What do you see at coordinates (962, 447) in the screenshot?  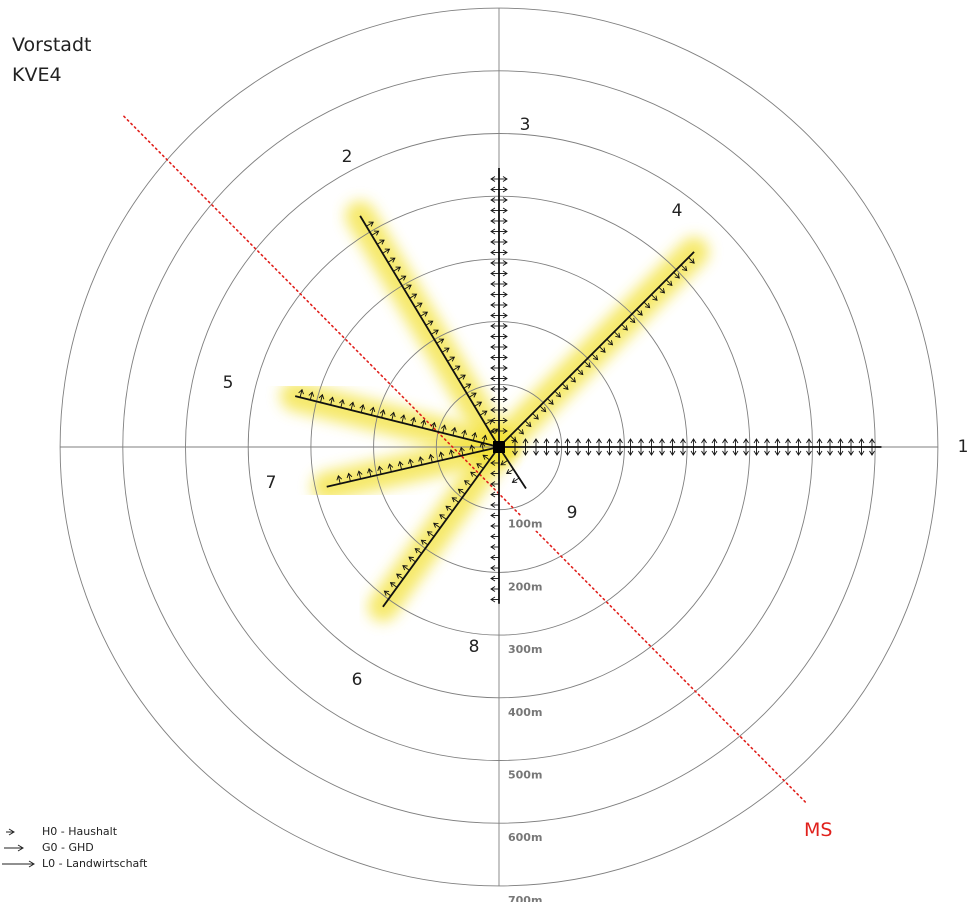 I see `feeder-label-1: 1` at bounding box center [962, 447].